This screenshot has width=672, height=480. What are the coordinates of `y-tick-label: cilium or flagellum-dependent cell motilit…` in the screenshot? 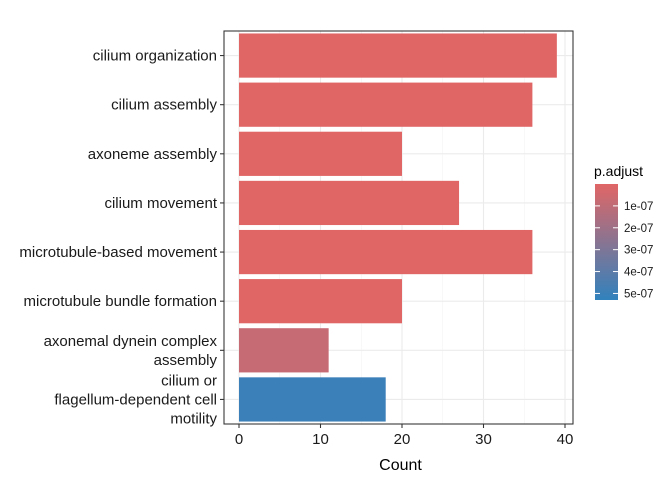 It's located at (135, 399).